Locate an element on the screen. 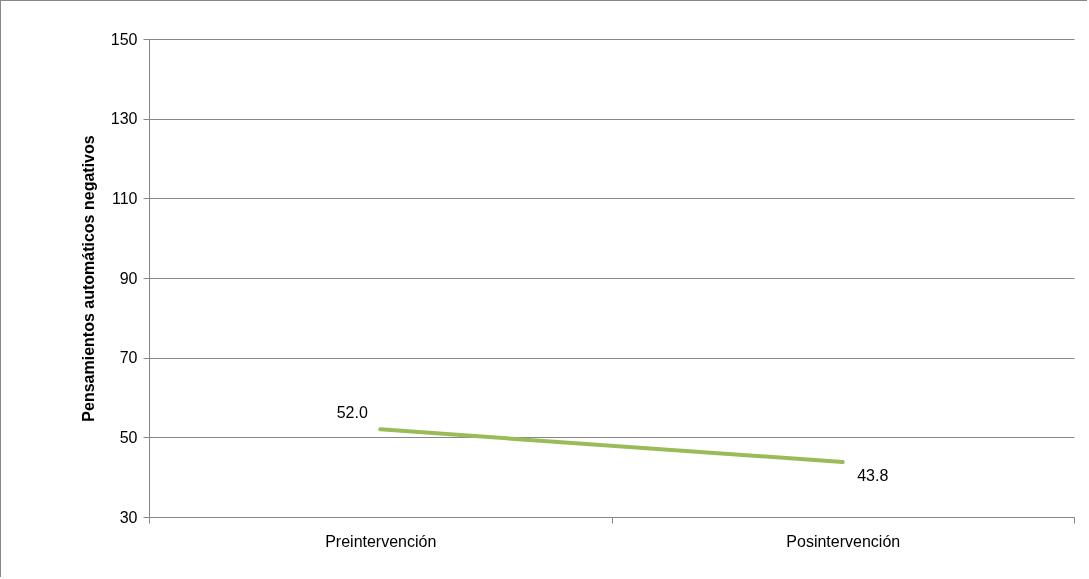  y-tick-label: 70 is located at coordinates (128, 358).